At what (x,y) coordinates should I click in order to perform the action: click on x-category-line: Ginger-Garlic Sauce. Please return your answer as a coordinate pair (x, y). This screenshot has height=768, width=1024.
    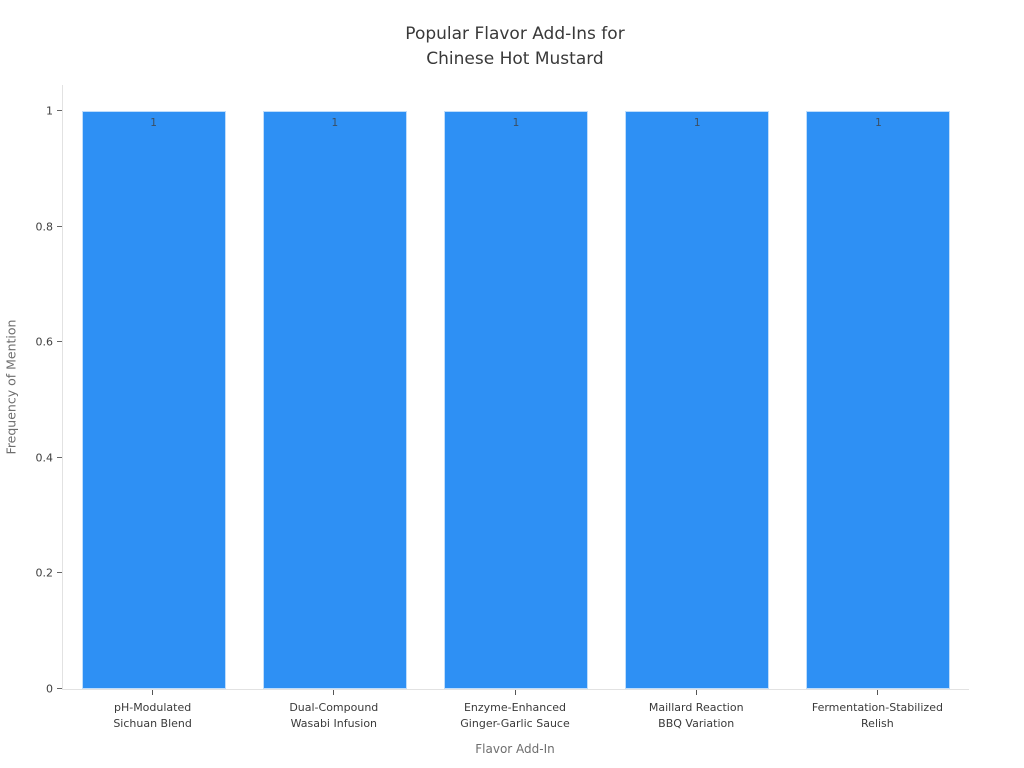
    Looking at the image, I should click on (515, 723).